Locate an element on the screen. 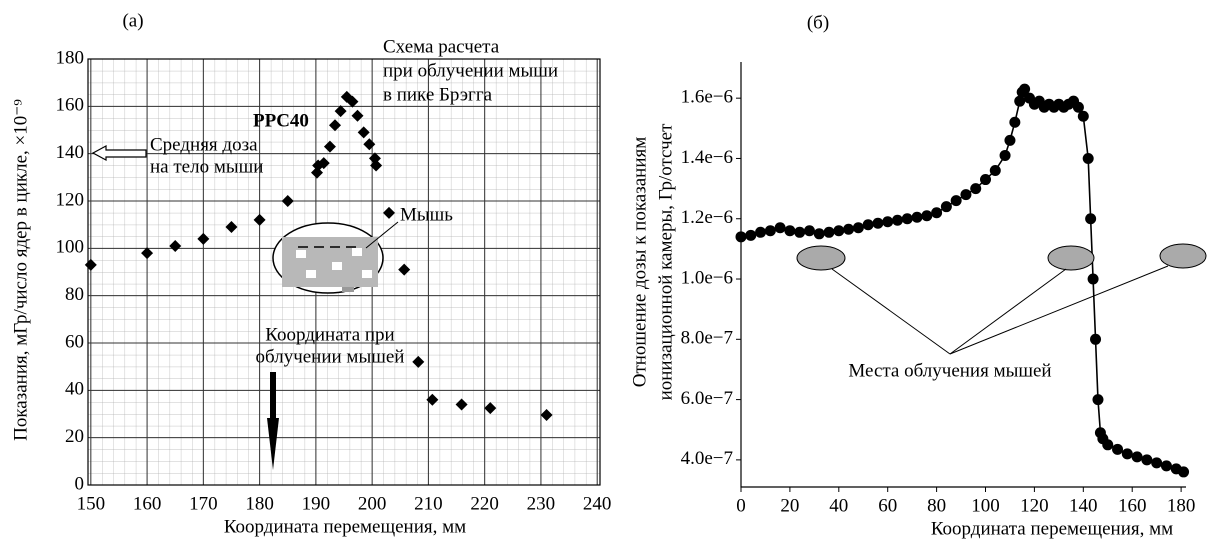 The width and height of the screenshot is (1221, 540). y-tick-label: 120 is located at coordinates (70, 199).